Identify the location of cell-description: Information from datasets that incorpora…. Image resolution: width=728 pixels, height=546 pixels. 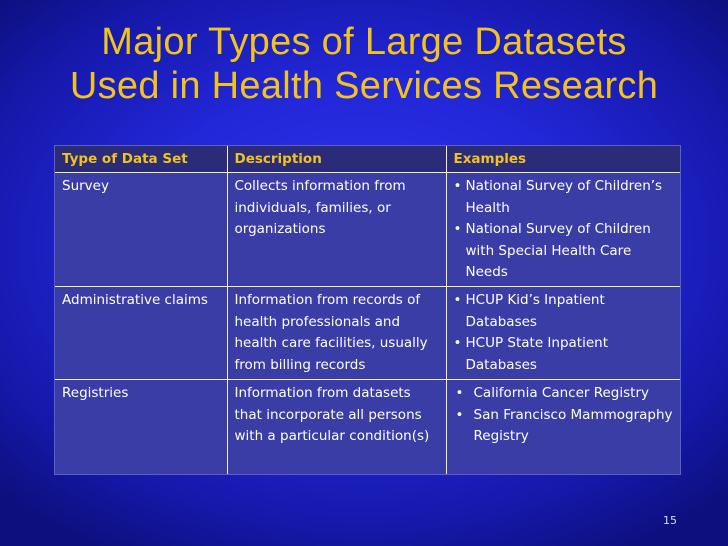
(337, 426).